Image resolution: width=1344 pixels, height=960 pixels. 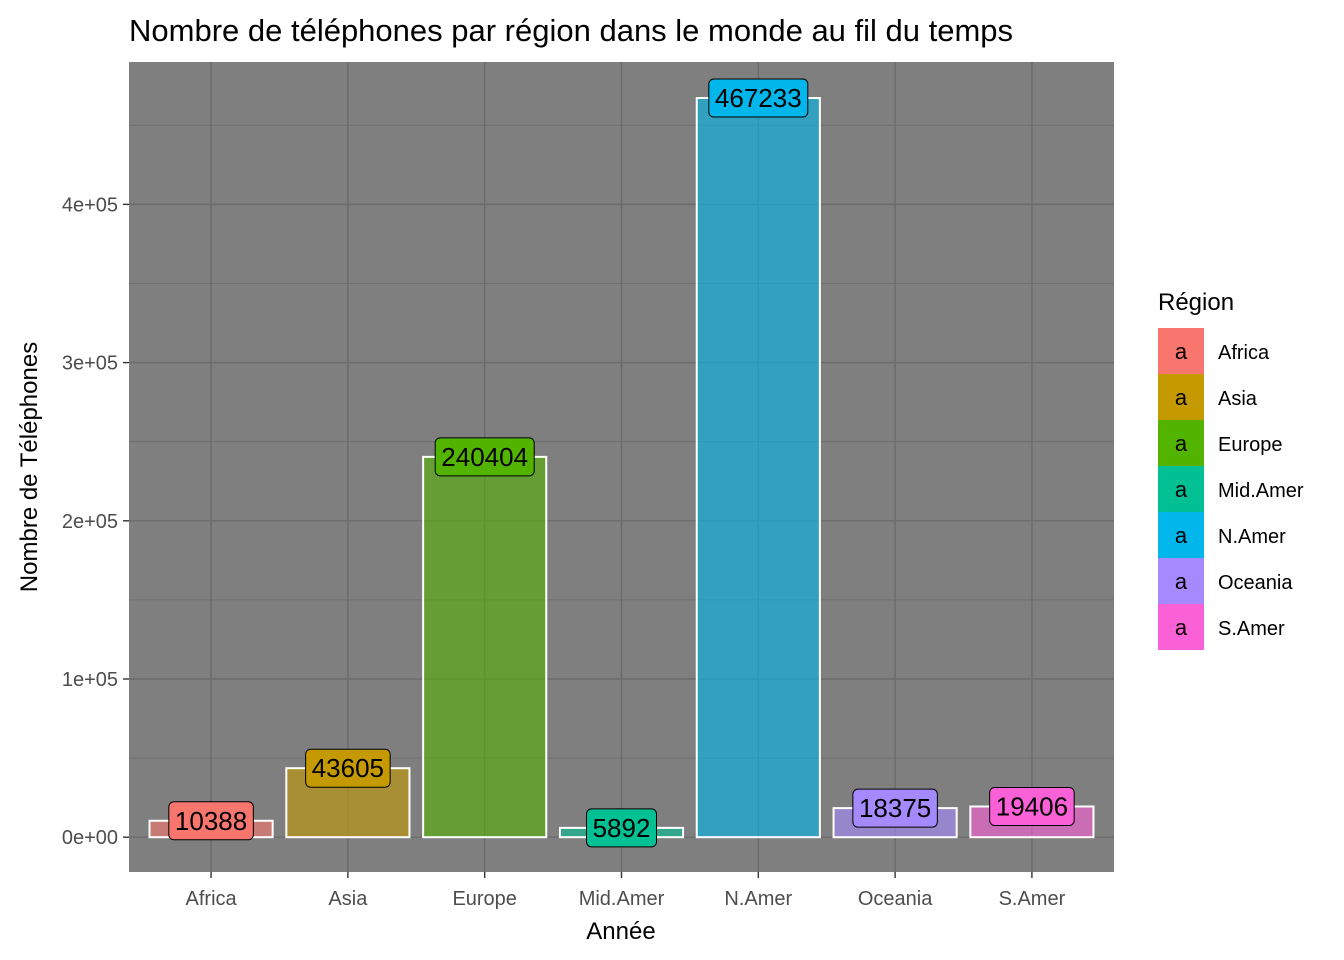 I want to click on data-label-box-asia, so click(x=348, y=768).